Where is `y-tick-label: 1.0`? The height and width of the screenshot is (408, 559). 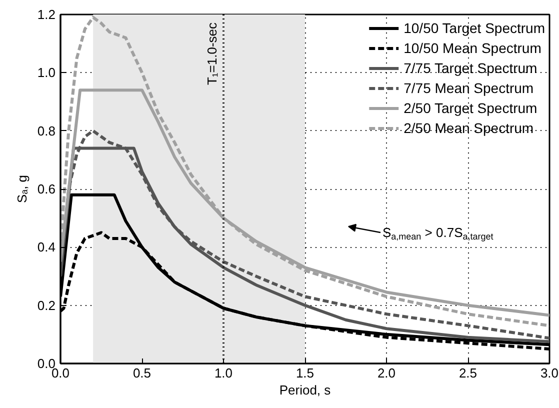
y-tick-label: 1.0 is located at coordinates (46, 72).